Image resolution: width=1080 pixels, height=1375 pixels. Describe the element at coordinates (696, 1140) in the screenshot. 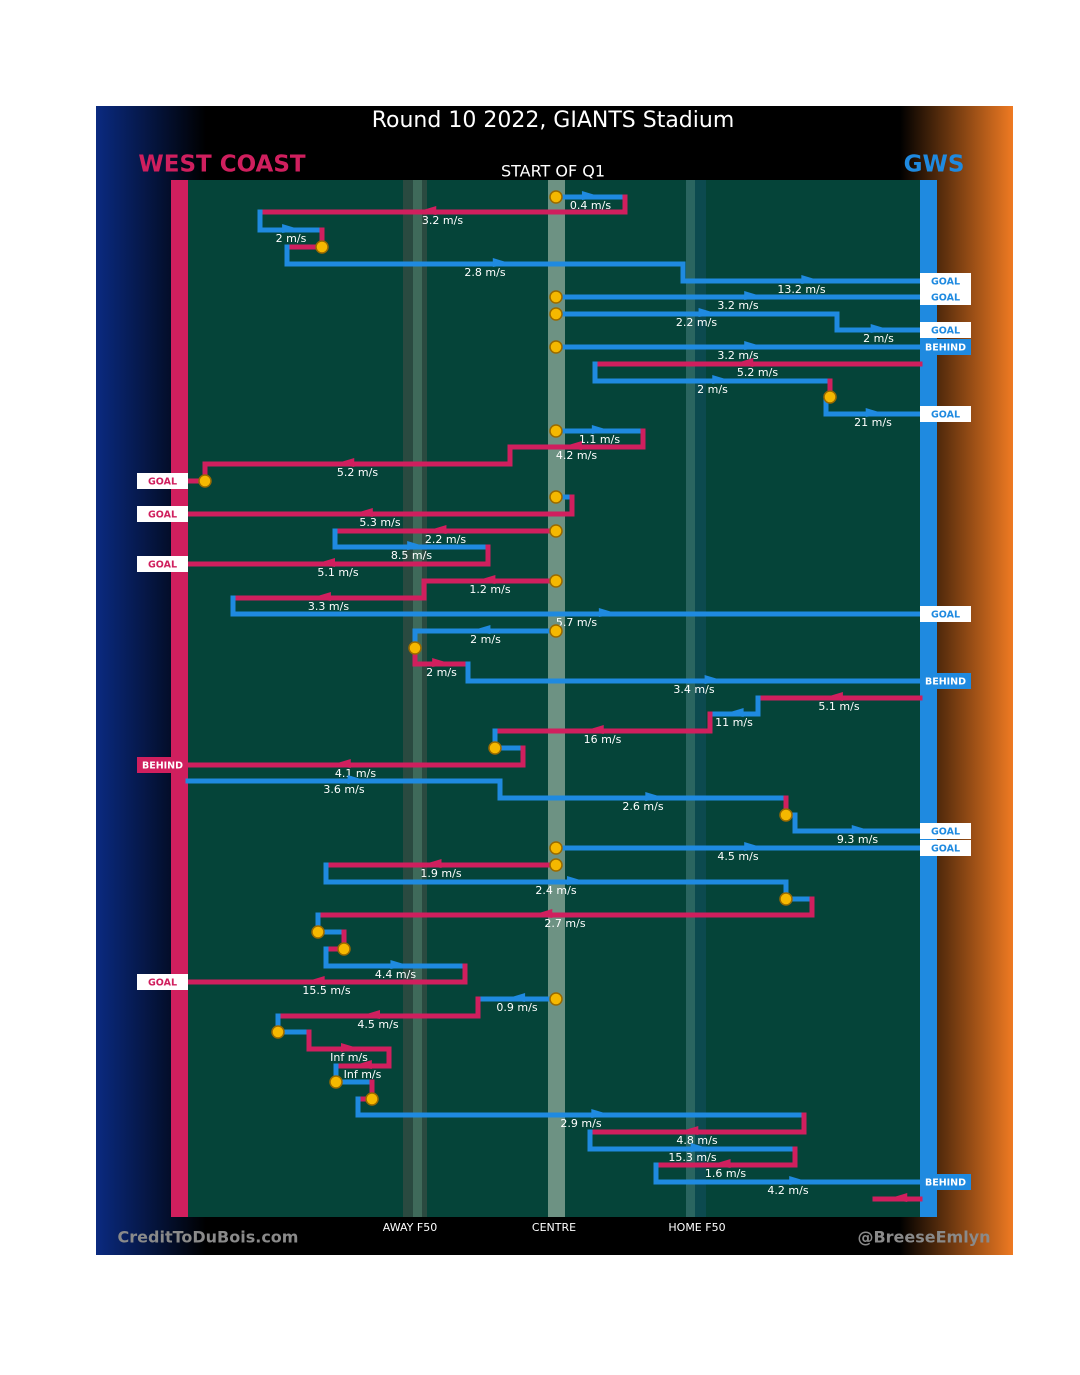

I see `speed-label: 4.8 m/s` at that location.